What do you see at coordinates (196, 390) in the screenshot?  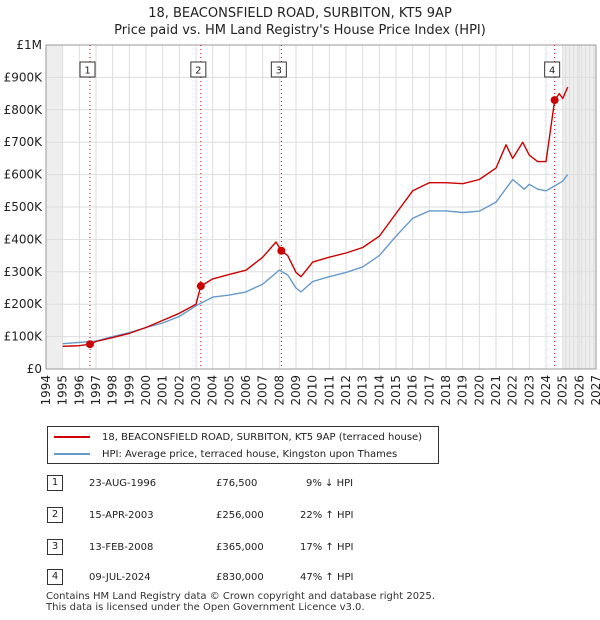 I see `x-tick-label: 2003` at bounding box center [196, 390].